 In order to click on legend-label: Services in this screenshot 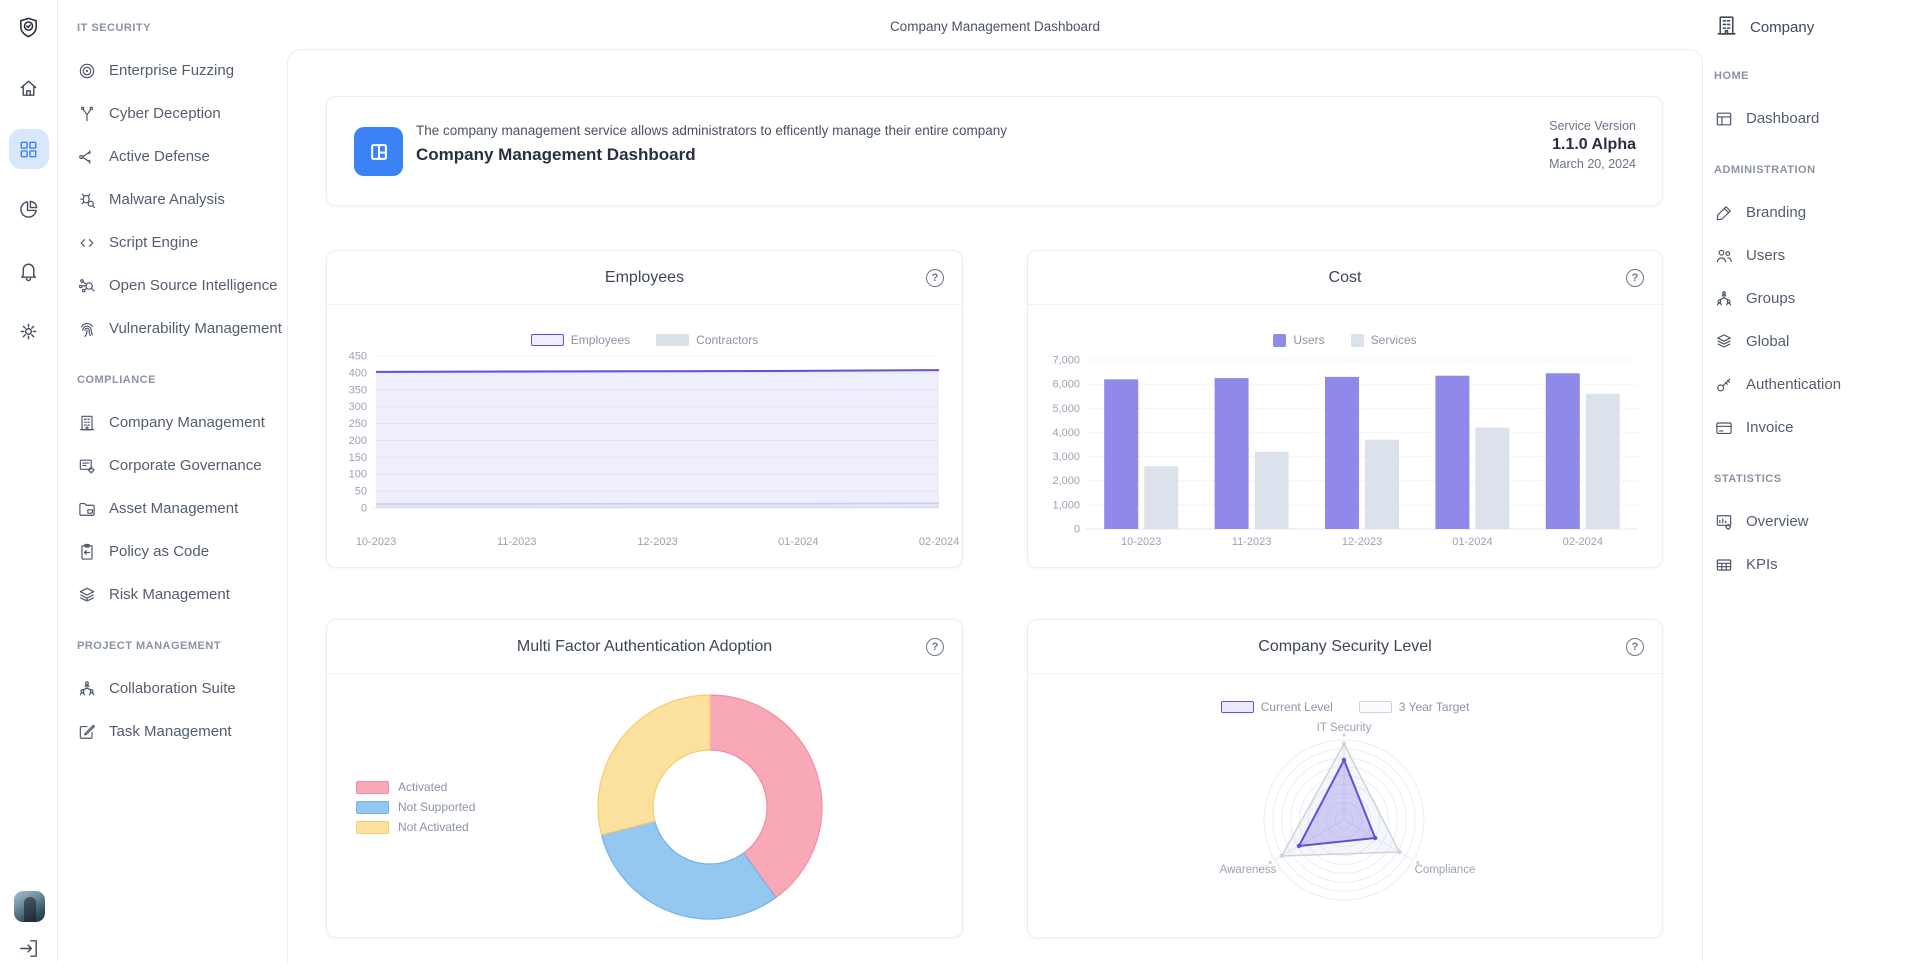, I will do `click(1393, 340)`.